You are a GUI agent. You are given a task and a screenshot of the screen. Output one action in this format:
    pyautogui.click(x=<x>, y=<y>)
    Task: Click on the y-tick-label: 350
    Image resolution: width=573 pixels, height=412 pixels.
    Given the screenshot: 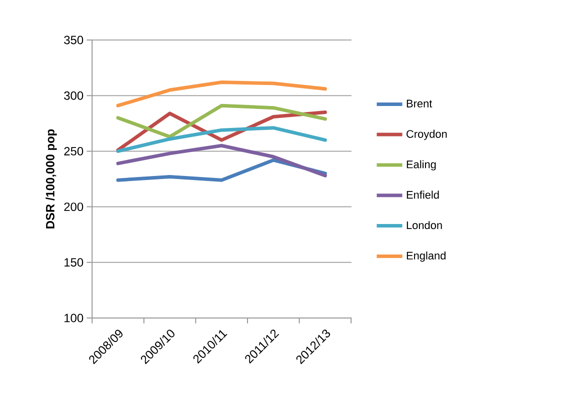 What is the action you would take?
    pyautogui.click(x=74, y=40)
    